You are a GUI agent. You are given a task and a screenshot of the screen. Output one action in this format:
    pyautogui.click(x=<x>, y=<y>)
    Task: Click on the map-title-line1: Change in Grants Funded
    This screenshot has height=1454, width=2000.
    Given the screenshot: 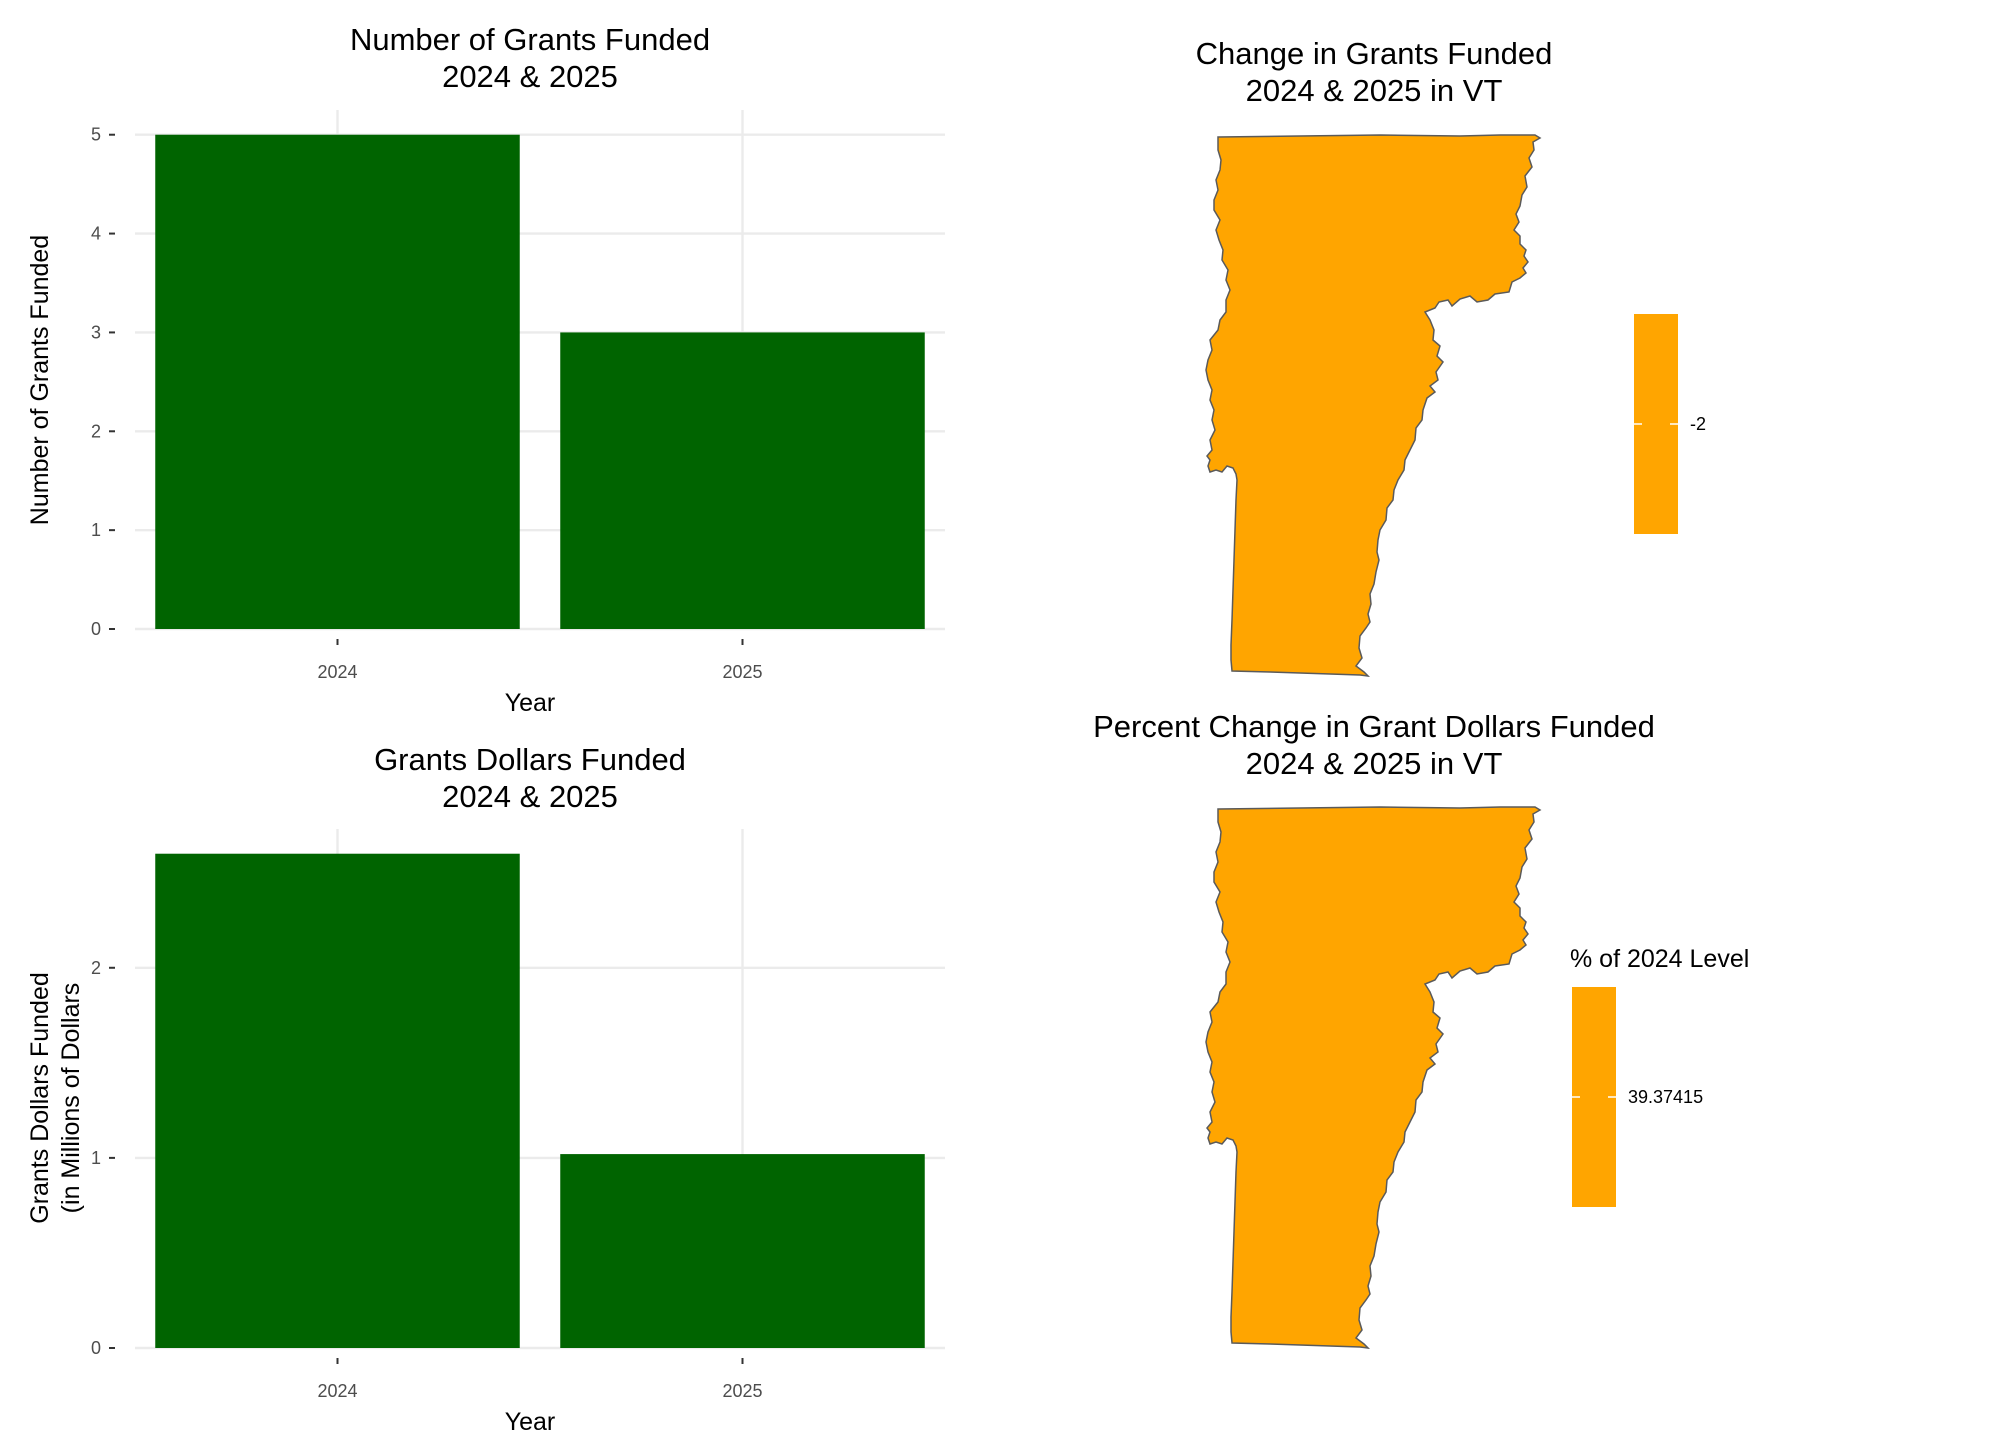 What is the action you would take?
    pyautogui.click(x=1374, y=53)
    